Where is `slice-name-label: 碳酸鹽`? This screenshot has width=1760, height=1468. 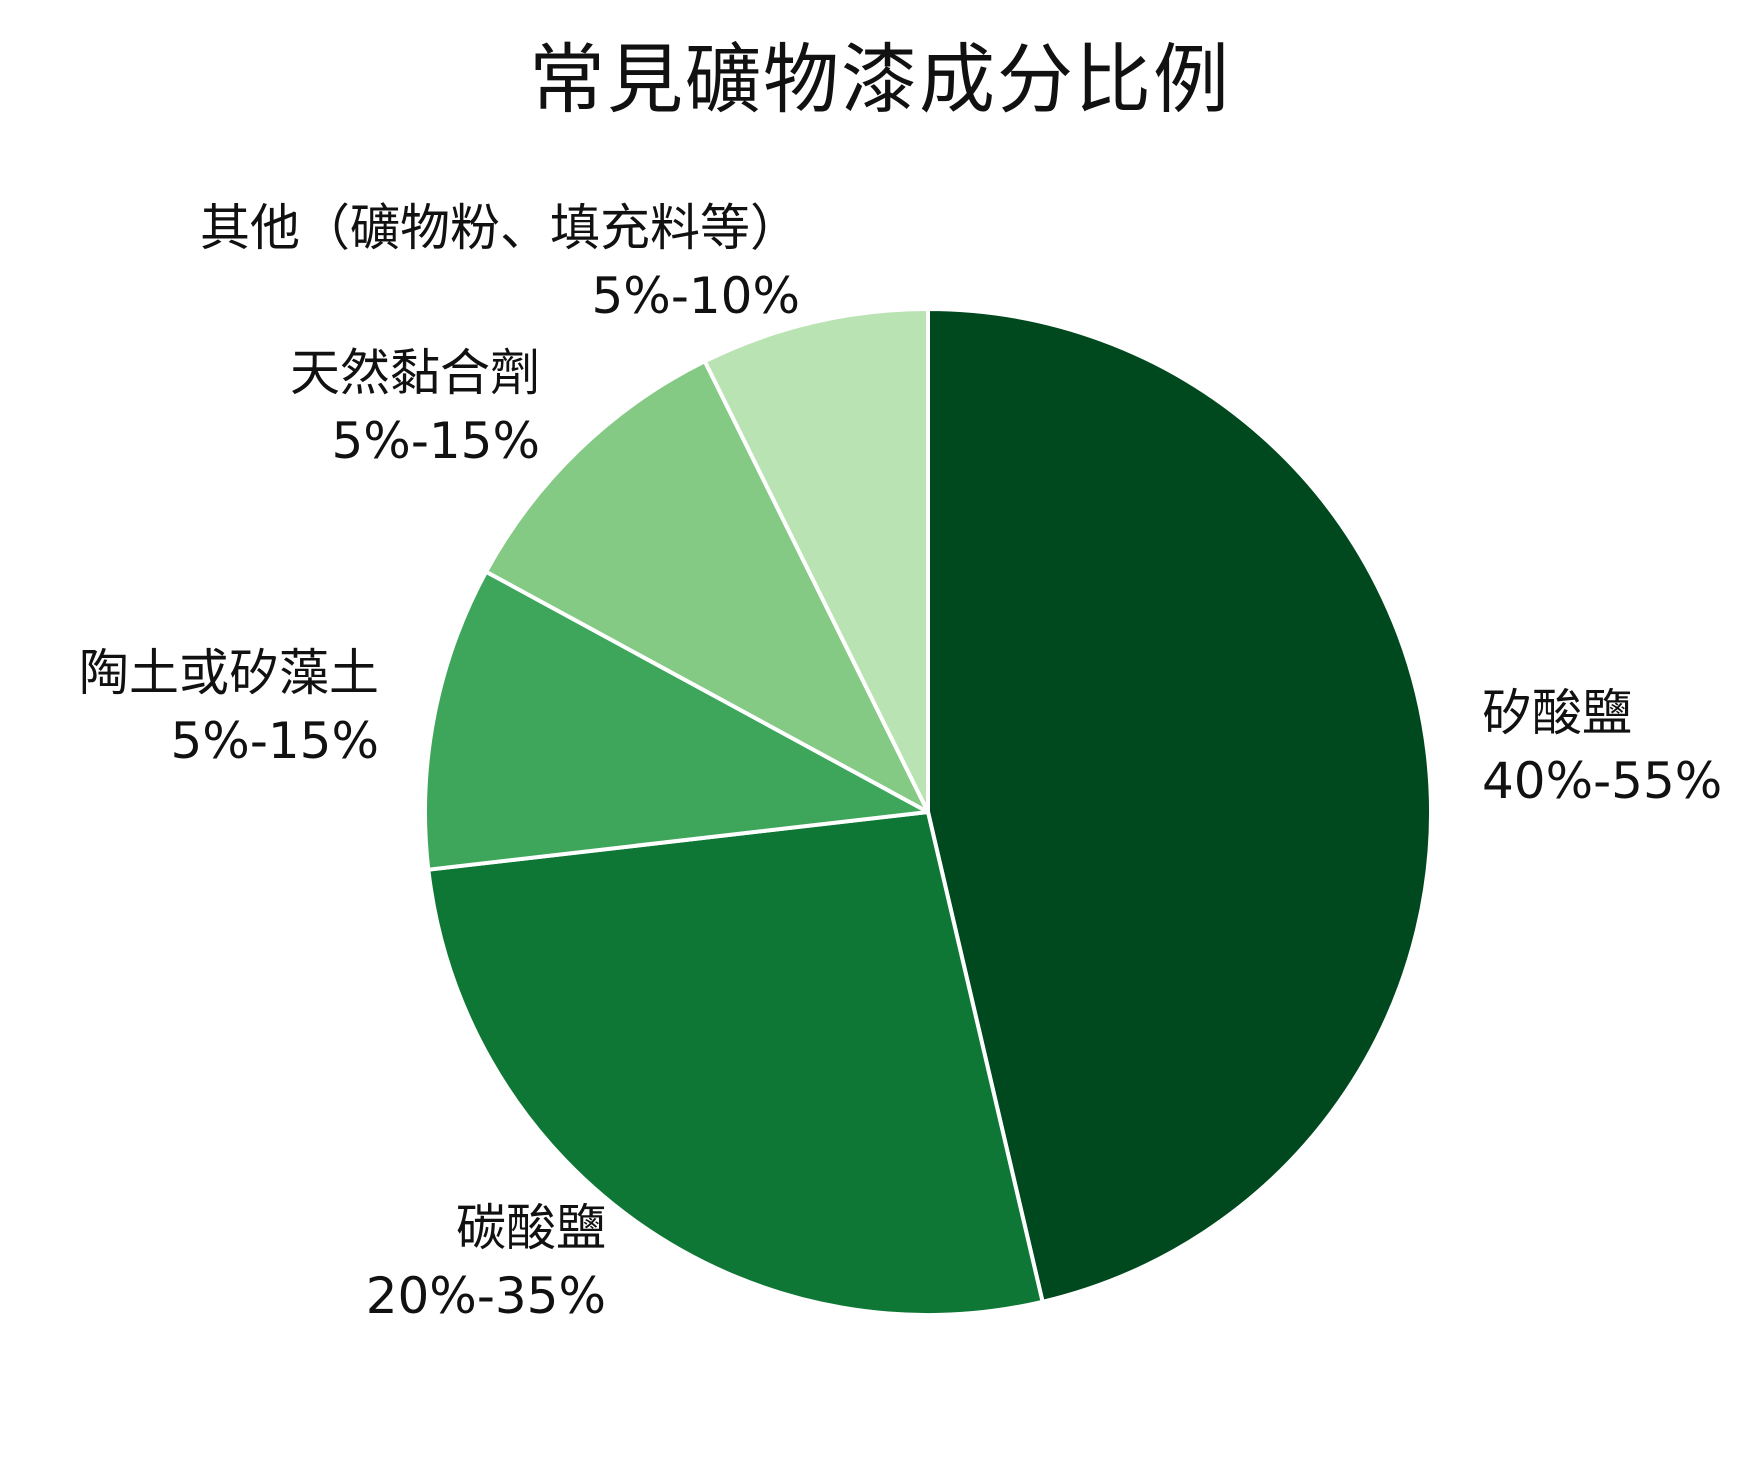 slice-name-label: 碳酸鹽 is located at coordinates (531, 1228).